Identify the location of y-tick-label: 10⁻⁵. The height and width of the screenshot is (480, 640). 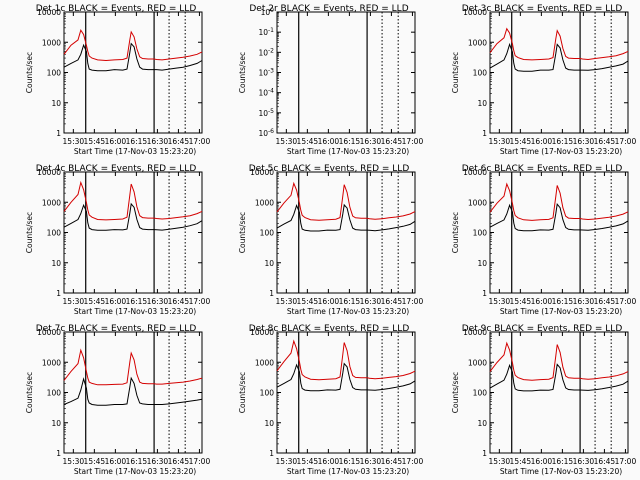
(266, 113).